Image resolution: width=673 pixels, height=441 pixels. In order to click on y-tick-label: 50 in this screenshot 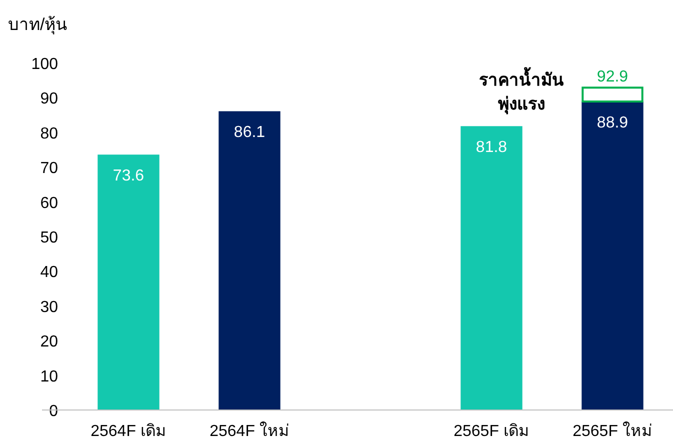, I will do `click(49, 238)`.